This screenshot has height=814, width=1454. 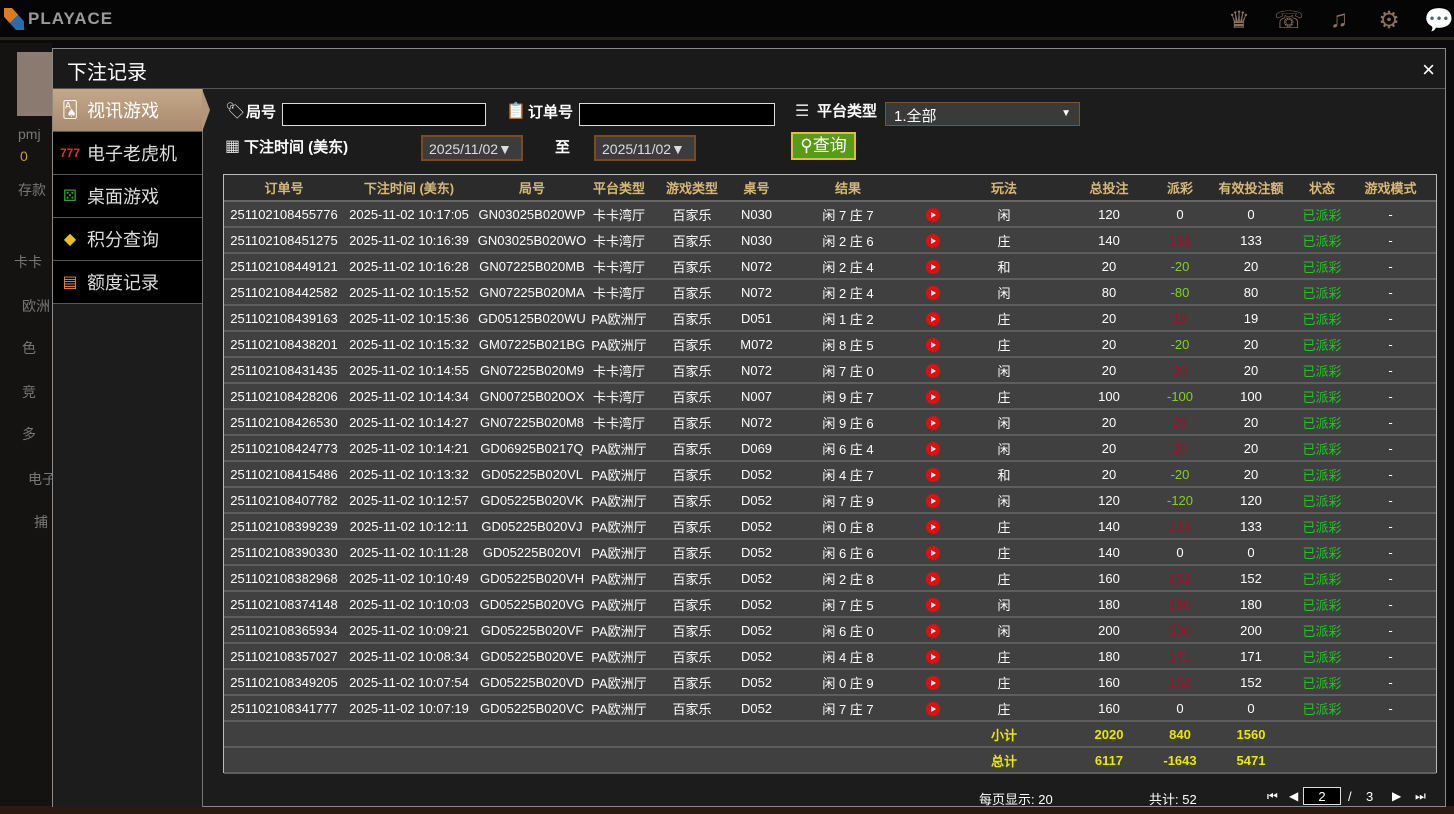 I want to click on prev-page-icon: ◀, so click(x=1294, y=796).